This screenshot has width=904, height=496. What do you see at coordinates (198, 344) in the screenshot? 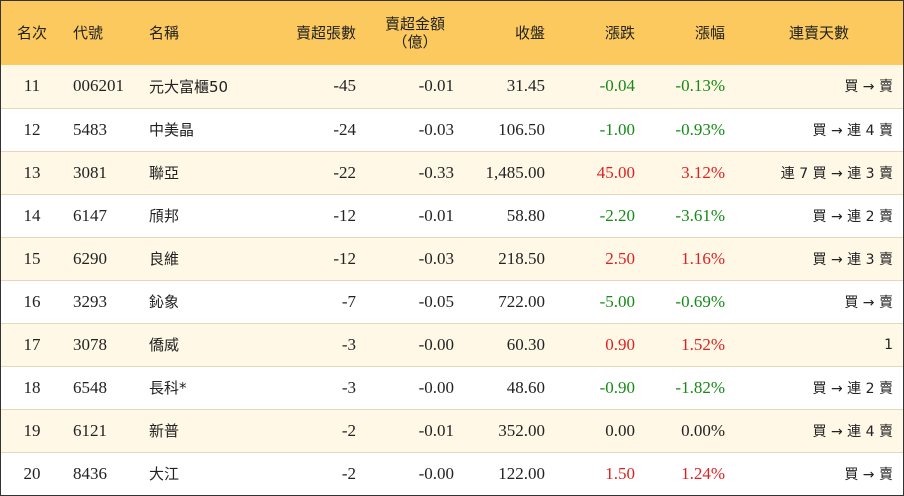
I see `cell-stock-name: 僑威` at bounding box center [198, 344].